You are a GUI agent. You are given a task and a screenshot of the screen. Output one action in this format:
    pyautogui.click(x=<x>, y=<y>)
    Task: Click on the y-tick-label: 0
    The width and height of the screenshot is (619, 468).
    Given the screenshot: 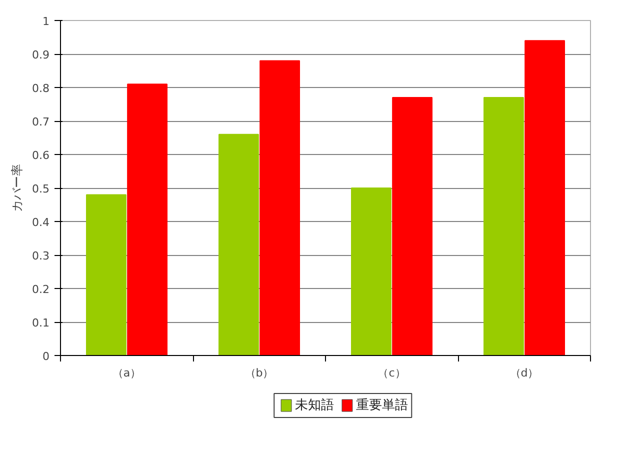 What is the action you would take?
    pyautogui.click(x=46, y=356)
    